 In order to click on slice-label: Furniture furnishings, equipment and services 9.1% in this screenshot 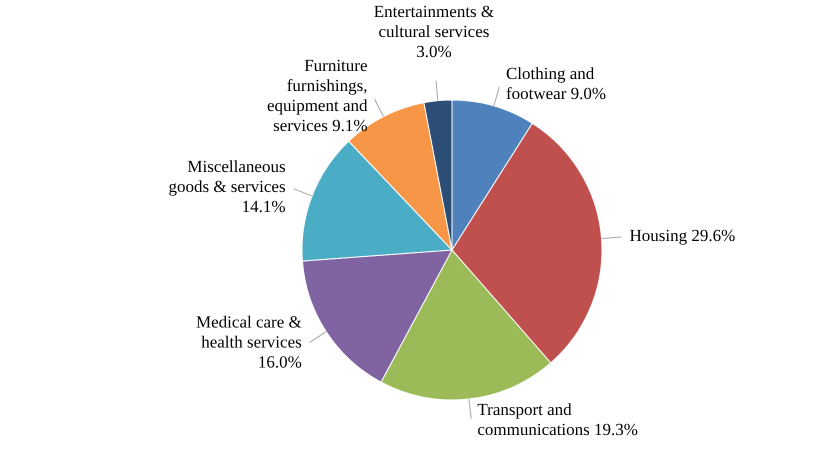, I will do `click(317, 95)`.